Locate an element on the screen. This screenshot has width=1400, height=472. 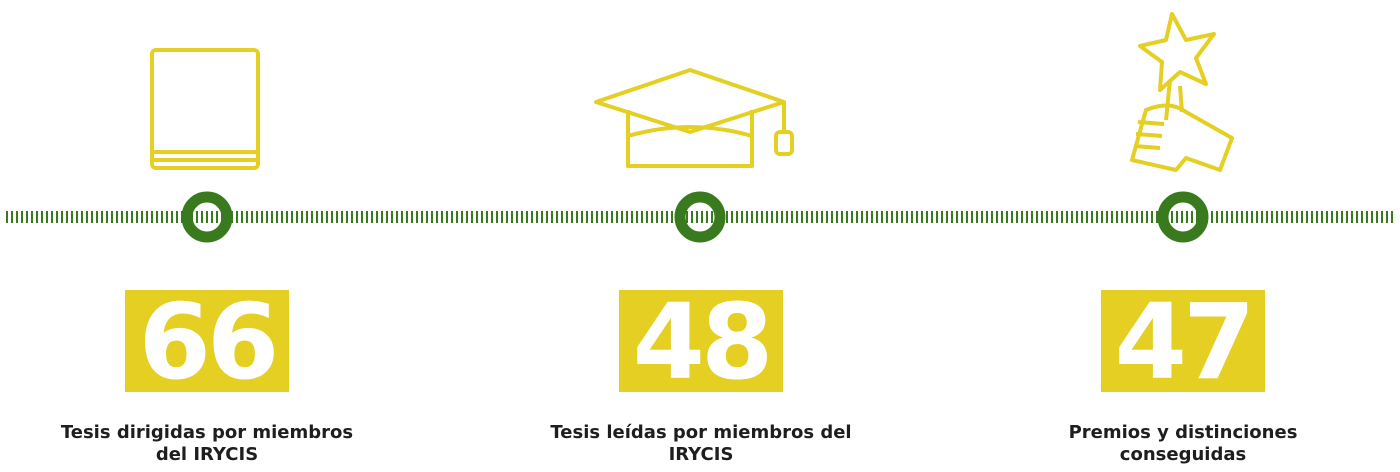
stat-value: 66 is located at coordinates (207, 342).